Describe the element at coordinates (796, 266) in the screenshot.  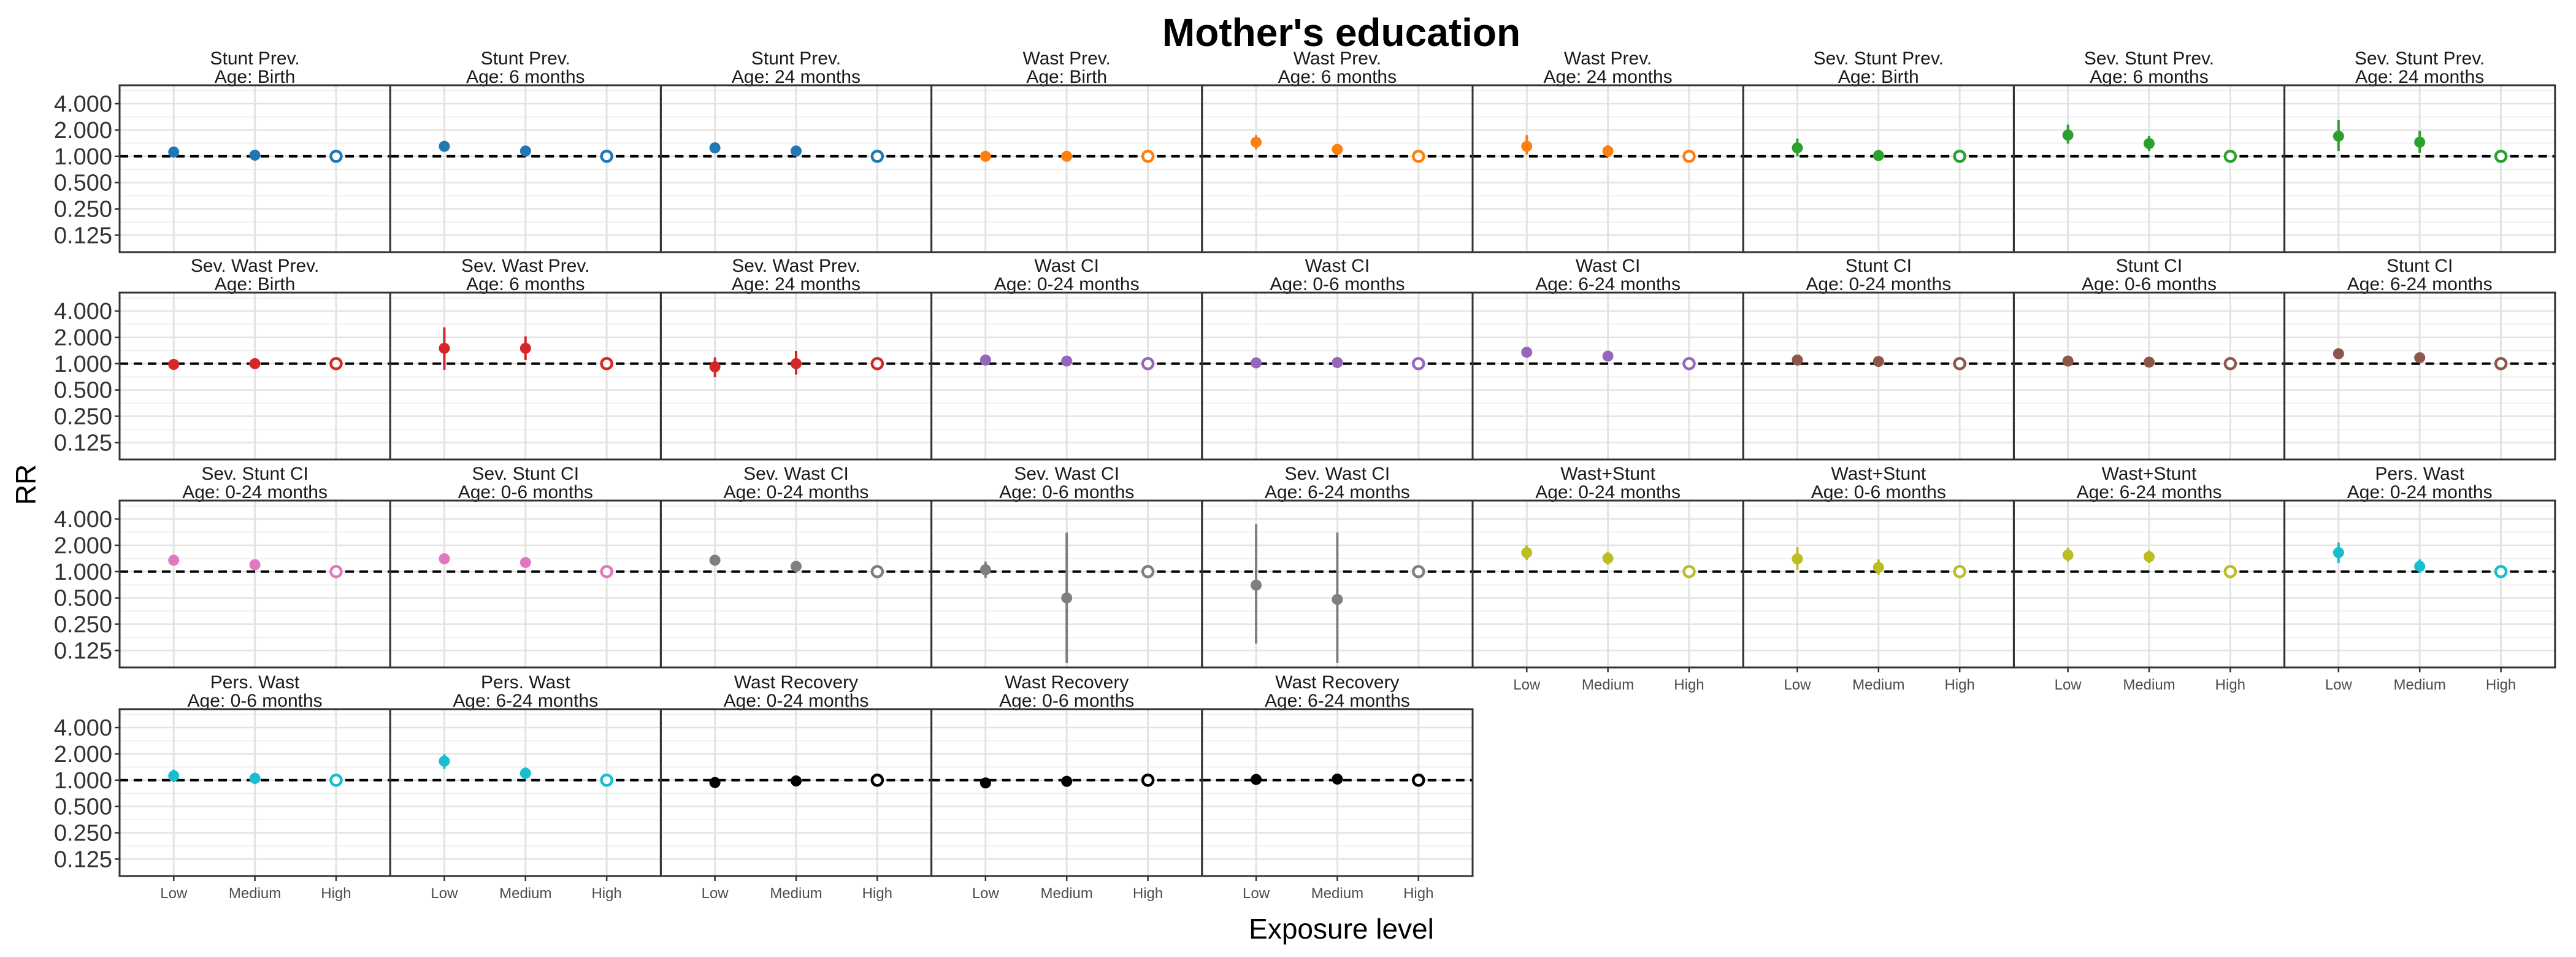
I see `panel-title: Sev. Wast Prev.` at that location.